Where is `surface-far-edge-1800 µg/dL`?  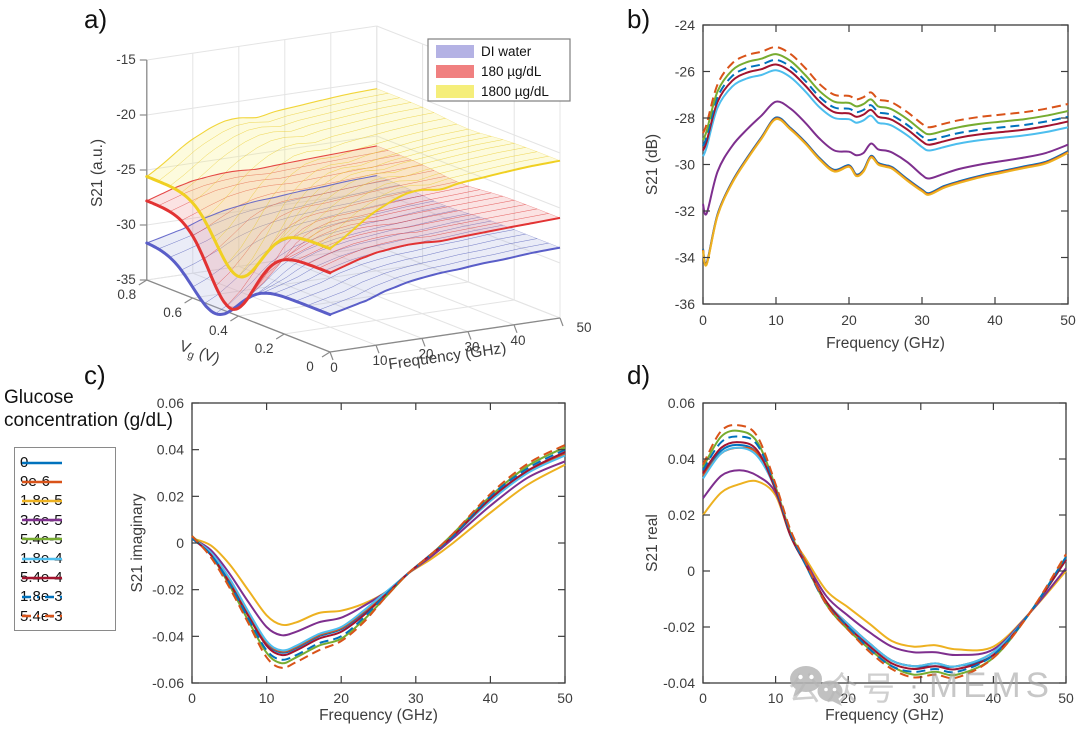
surface-far-edge-1800 µg/dL is located at coordinates (261, 133).